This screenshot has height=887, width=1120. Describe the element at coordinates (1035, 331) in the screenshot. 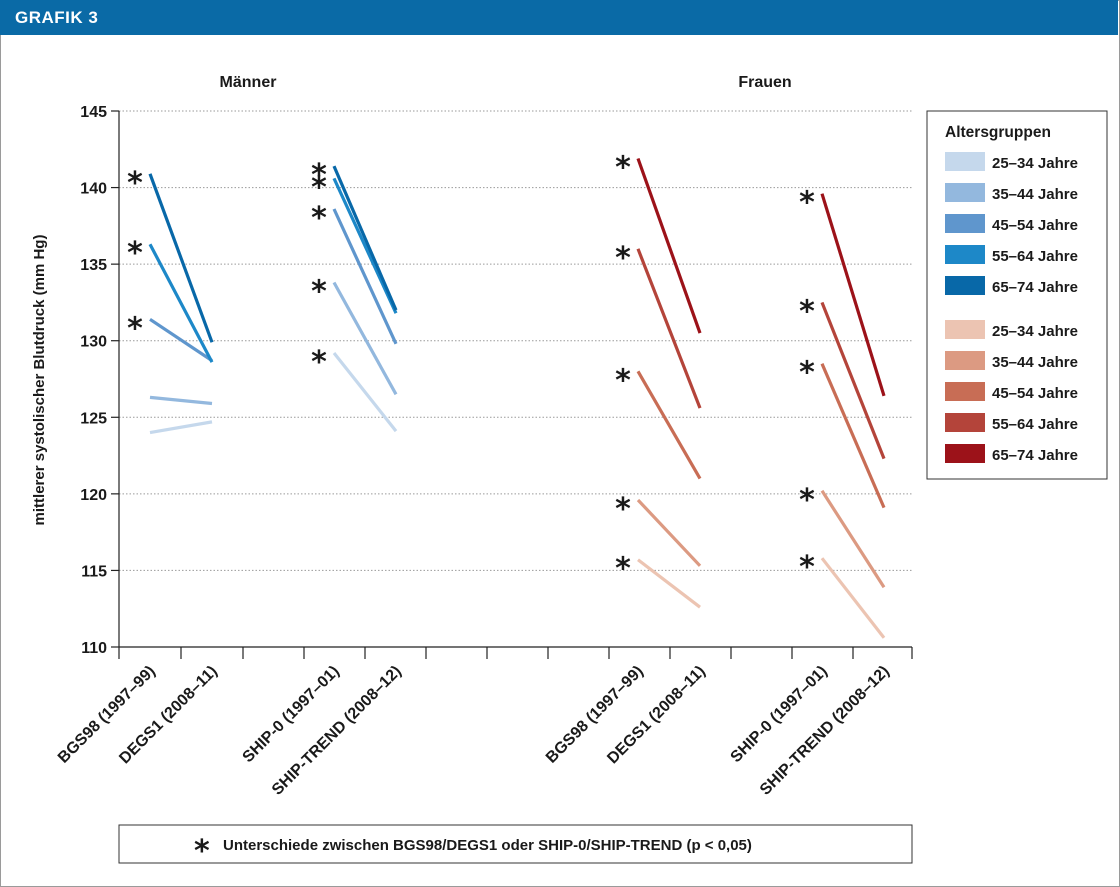

I see `legend-label-5: 25–34 Jahre` at that location.